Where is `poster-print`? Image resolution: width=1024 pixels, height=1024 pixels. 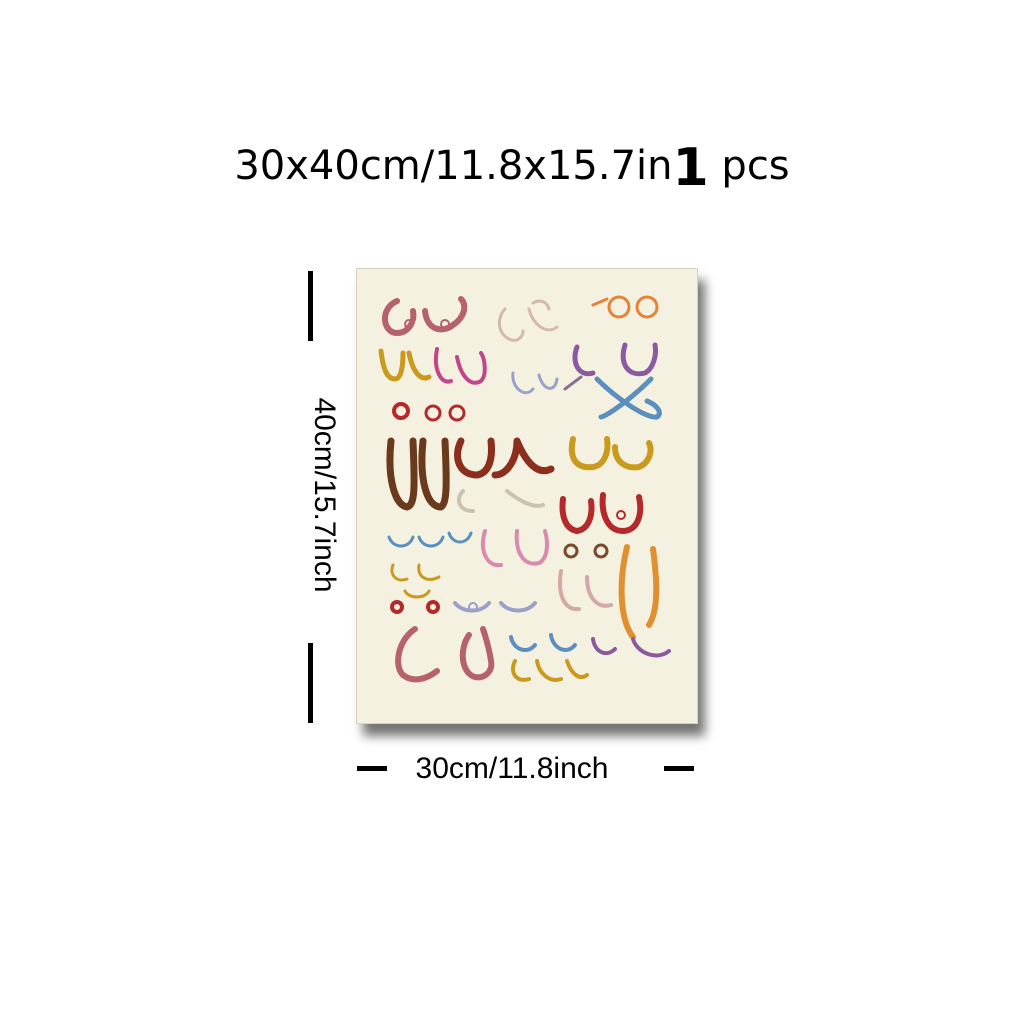
poster-print is located at coordinates (527, 496).